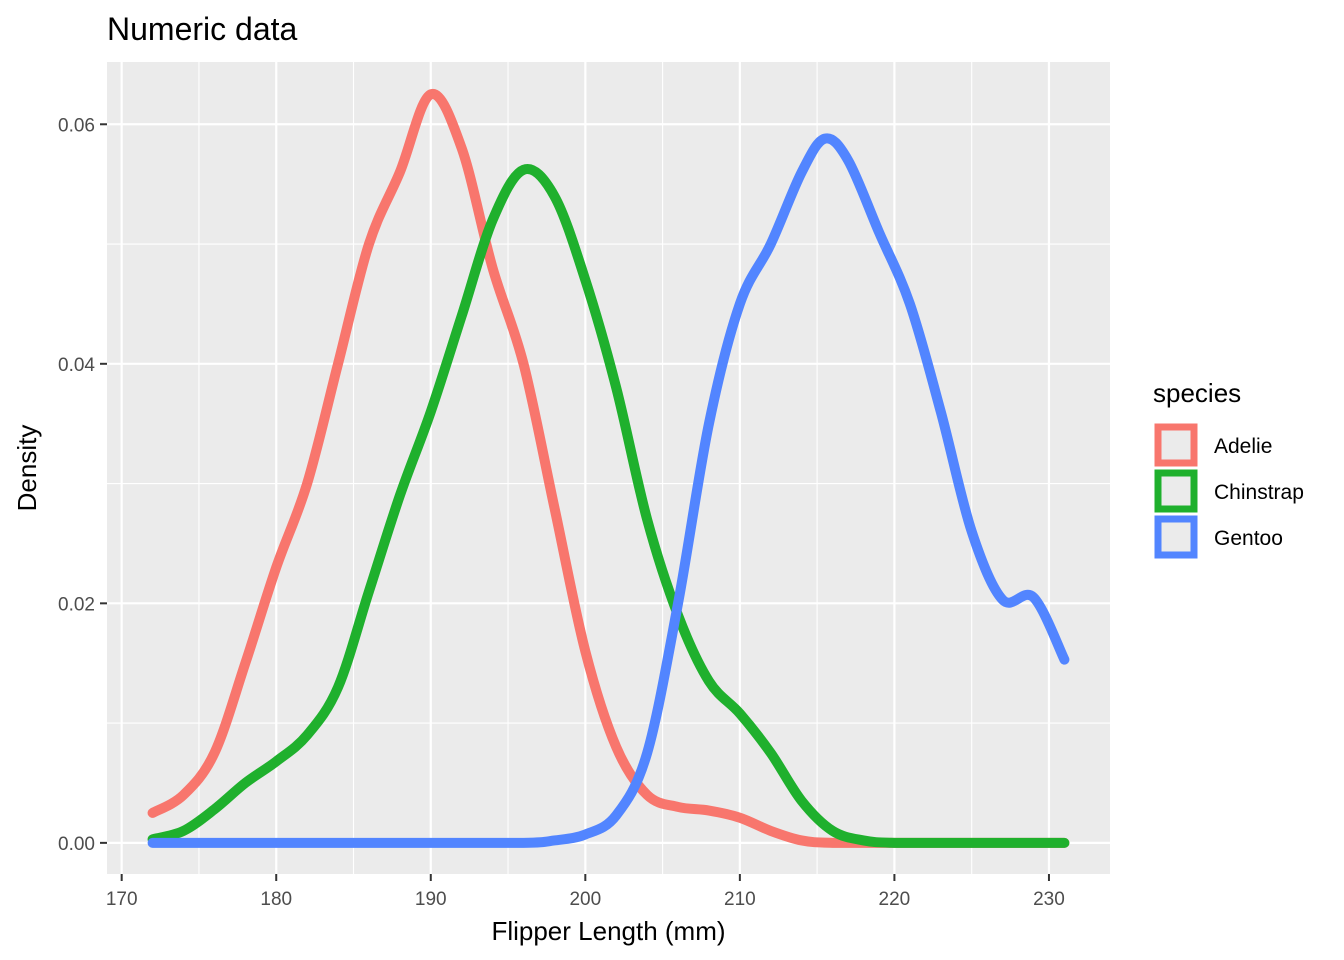 The height and width of the screenshot is (960, 1344). What do you see at coordinates (1197, 393) in the screenshot?
I see `legend-title: species` at bounding box center [1197, 393].